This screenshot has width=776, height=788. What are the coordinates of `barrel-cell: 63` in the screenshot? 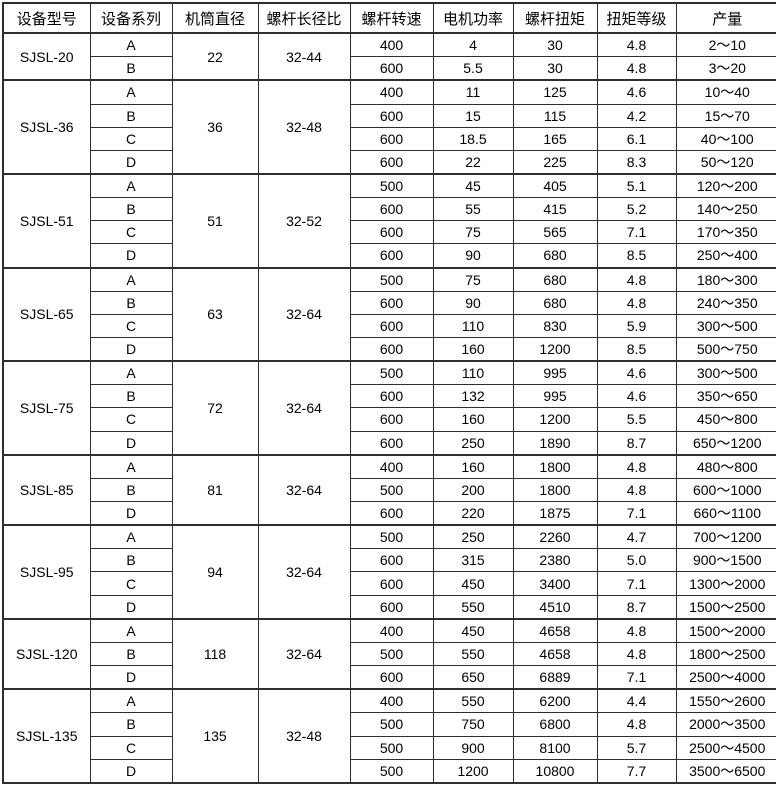 It's located at (215, 314).